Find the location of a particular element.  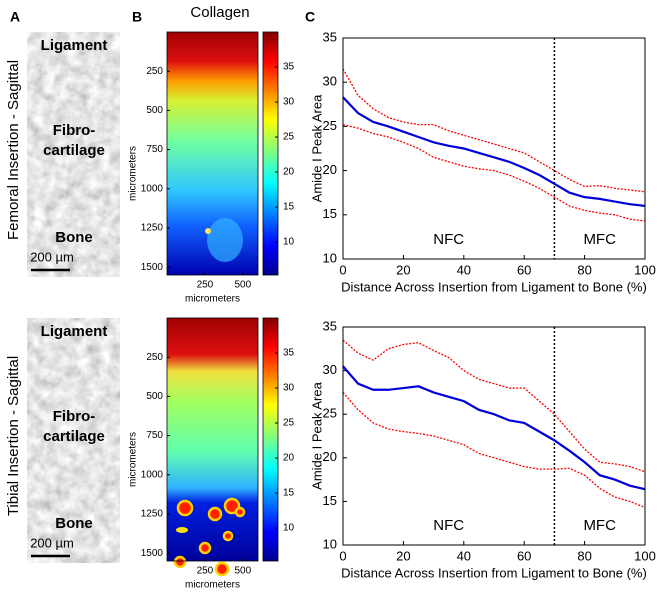

y-tick-label: 1250 is located at coordinates (152, 228).